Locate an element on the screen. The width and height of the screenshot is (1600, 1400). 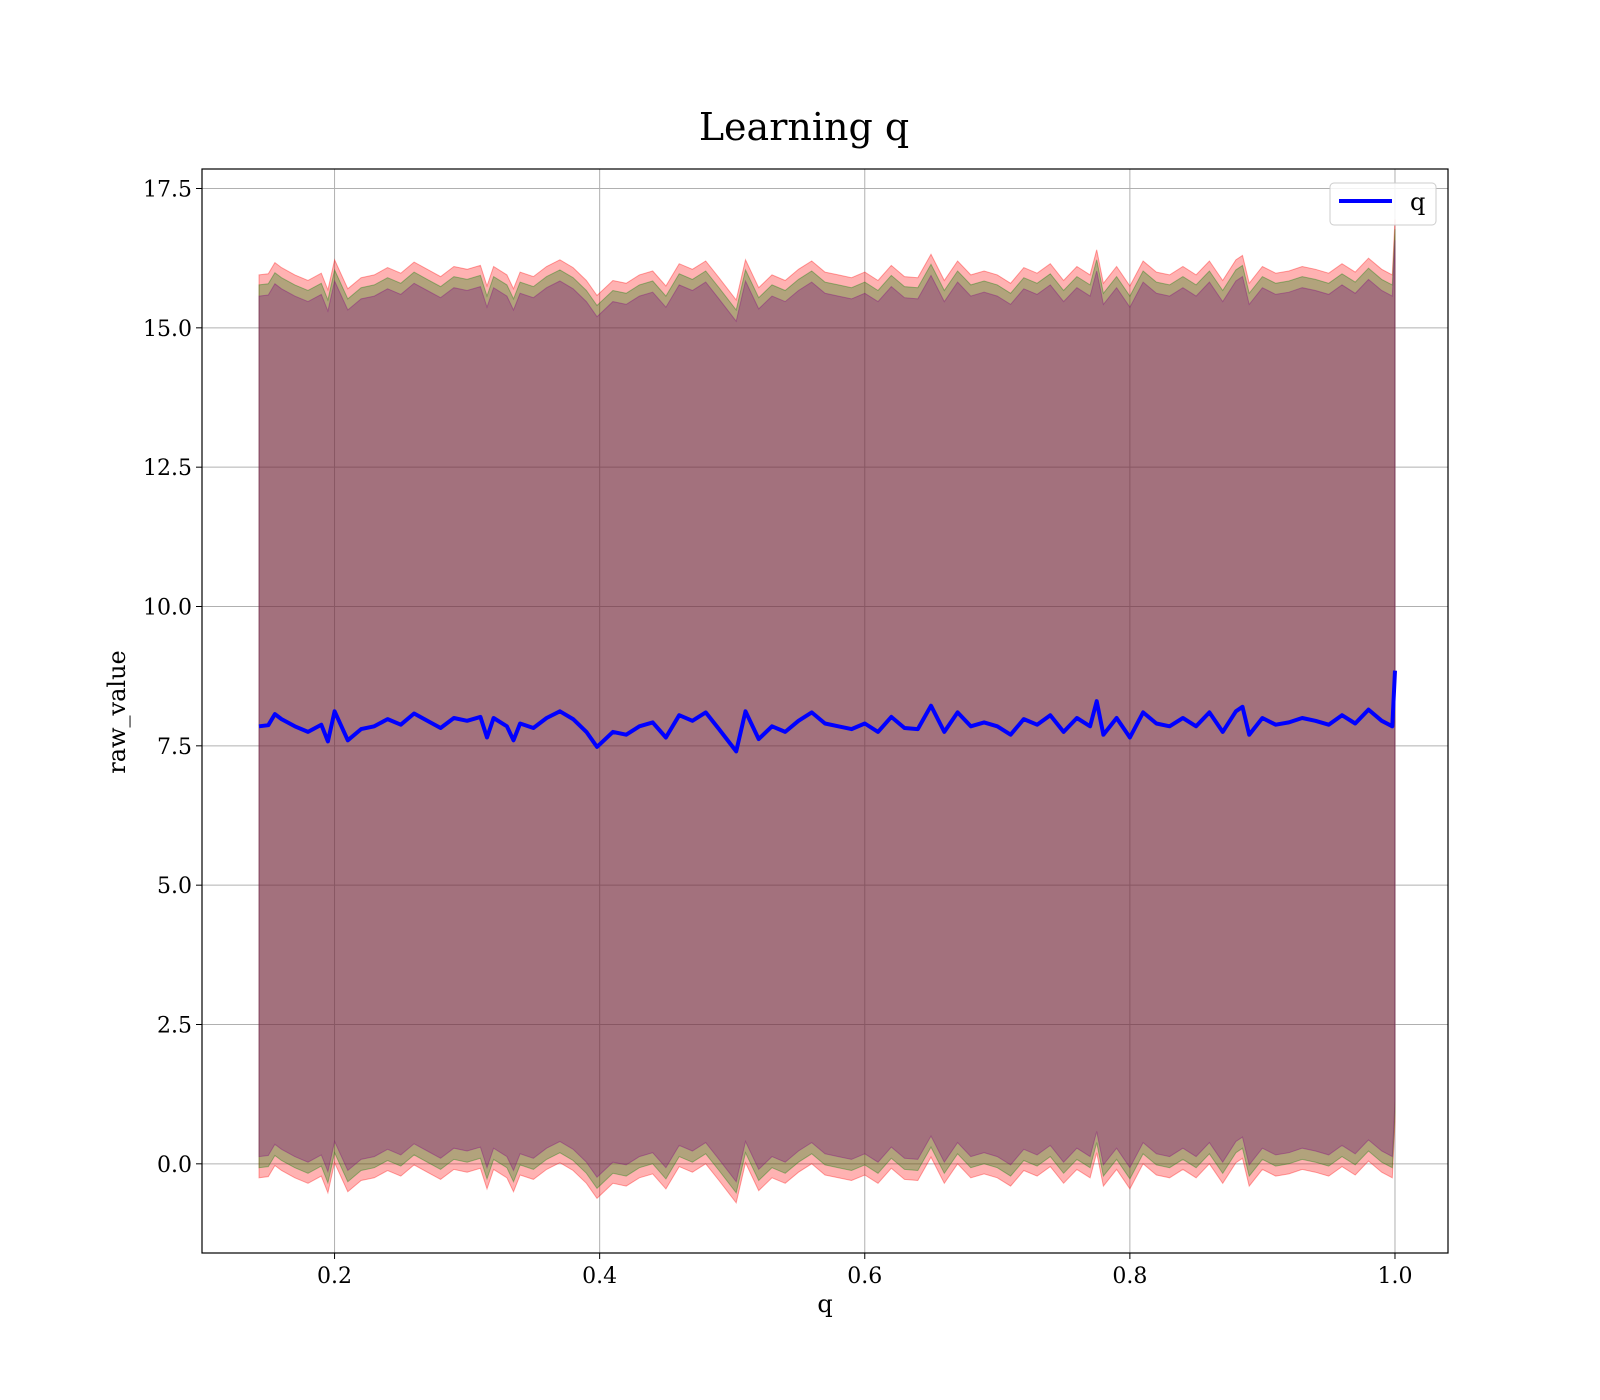
y-tick-label: 0.0 is located at coordinates (174, 1165).